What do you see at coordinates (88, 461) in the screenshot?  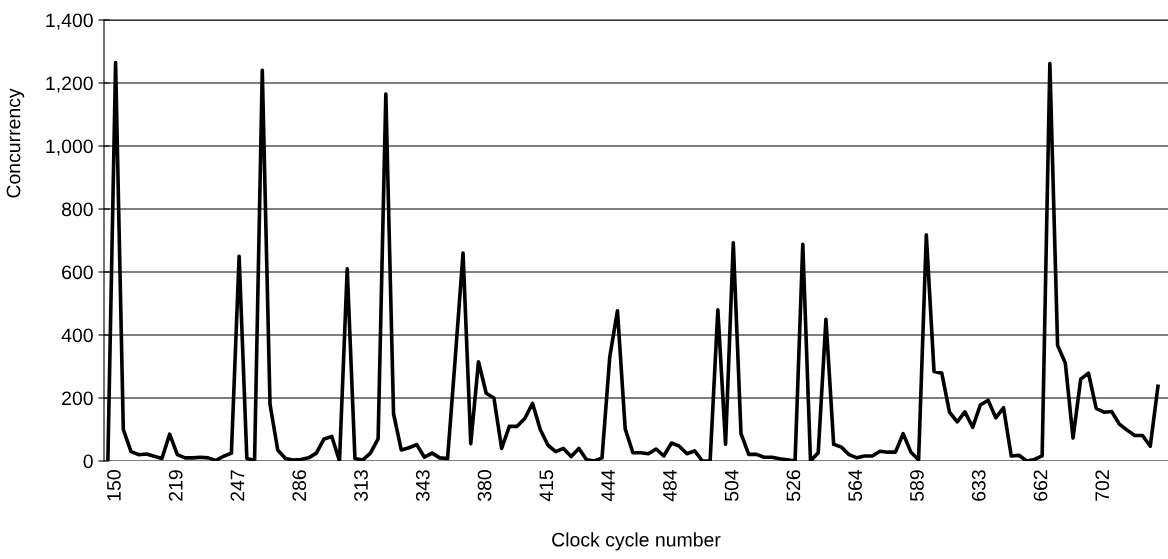 I see `y-tick-label: 0` at bounding box center [88, 461].